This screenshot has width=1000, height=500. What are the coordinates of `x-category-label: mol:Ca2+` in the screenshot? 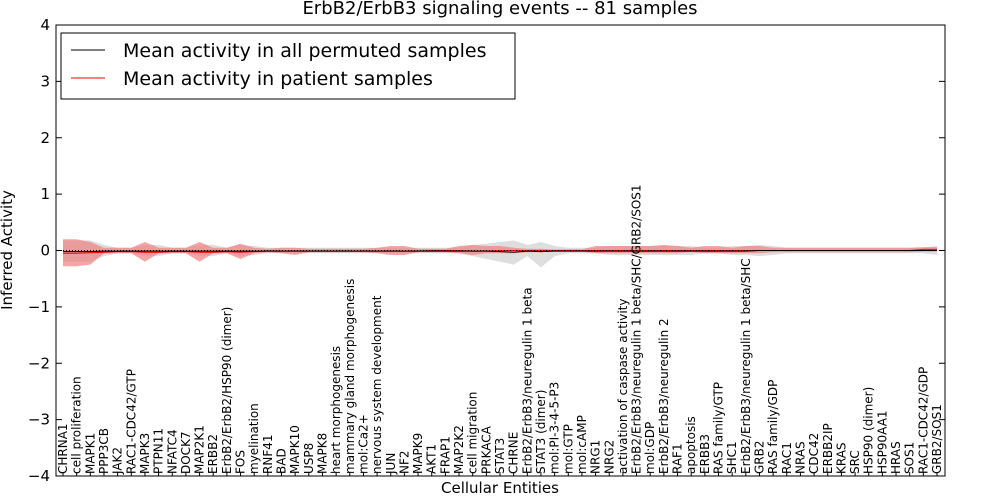 It's located at (363, 444).